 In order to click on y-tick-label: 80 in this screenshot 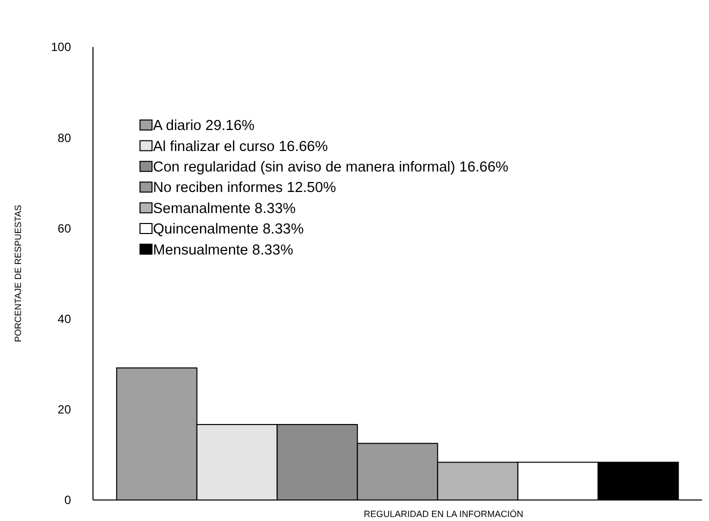, I will do `click(65, 137)`.